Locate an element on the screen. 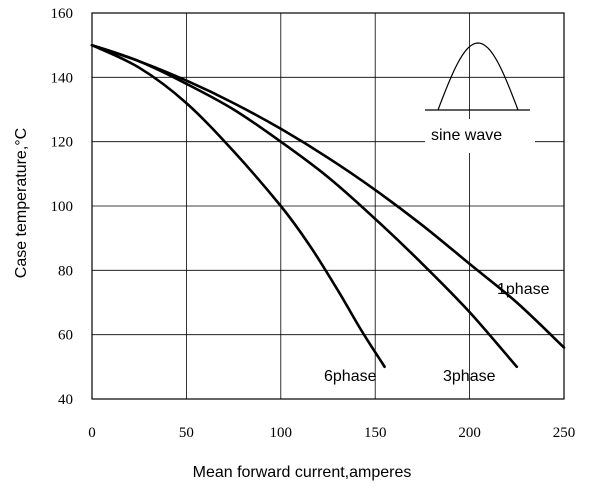 This screenshot has height=488, width=592. y-tick-label: 60 is located at coordinates (65, 336).